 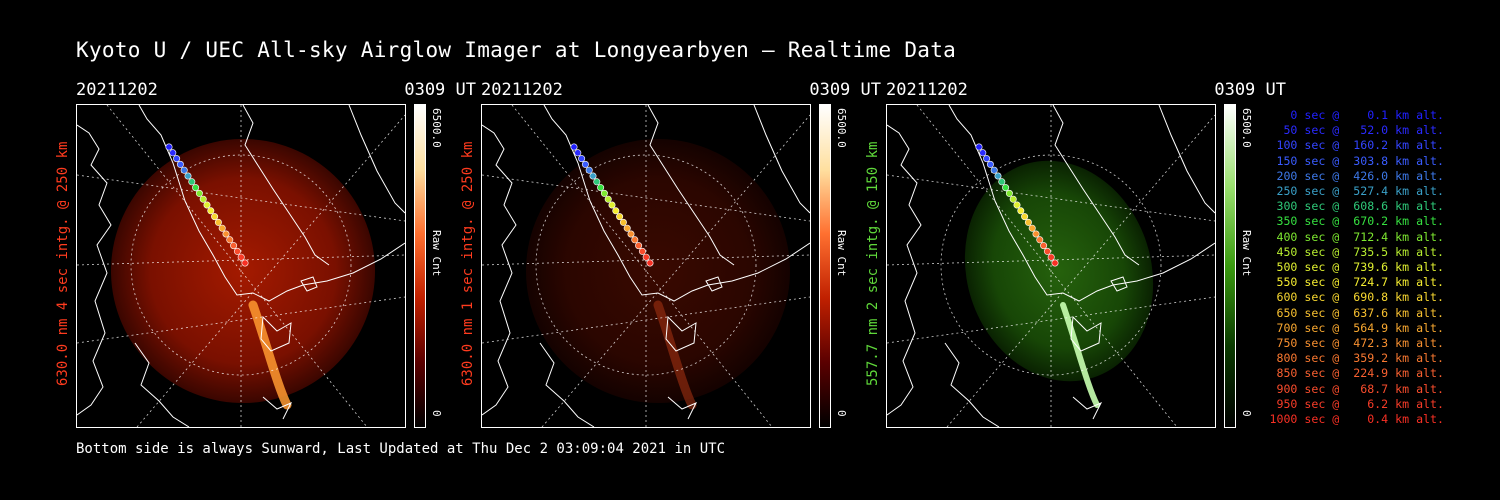 What do you see at coordinates (1356, 145) in the screenshot?
I see `legend-entry: 100 sec @ 160.2 km alt.` at bounding box center [1356, 145].